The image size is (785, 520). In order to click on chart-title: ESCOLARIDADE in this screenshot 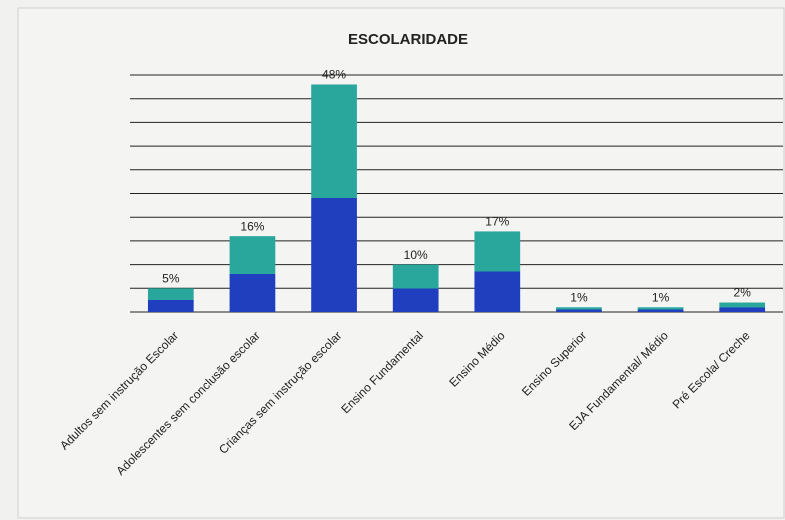, I will do `click(408, 39)`.